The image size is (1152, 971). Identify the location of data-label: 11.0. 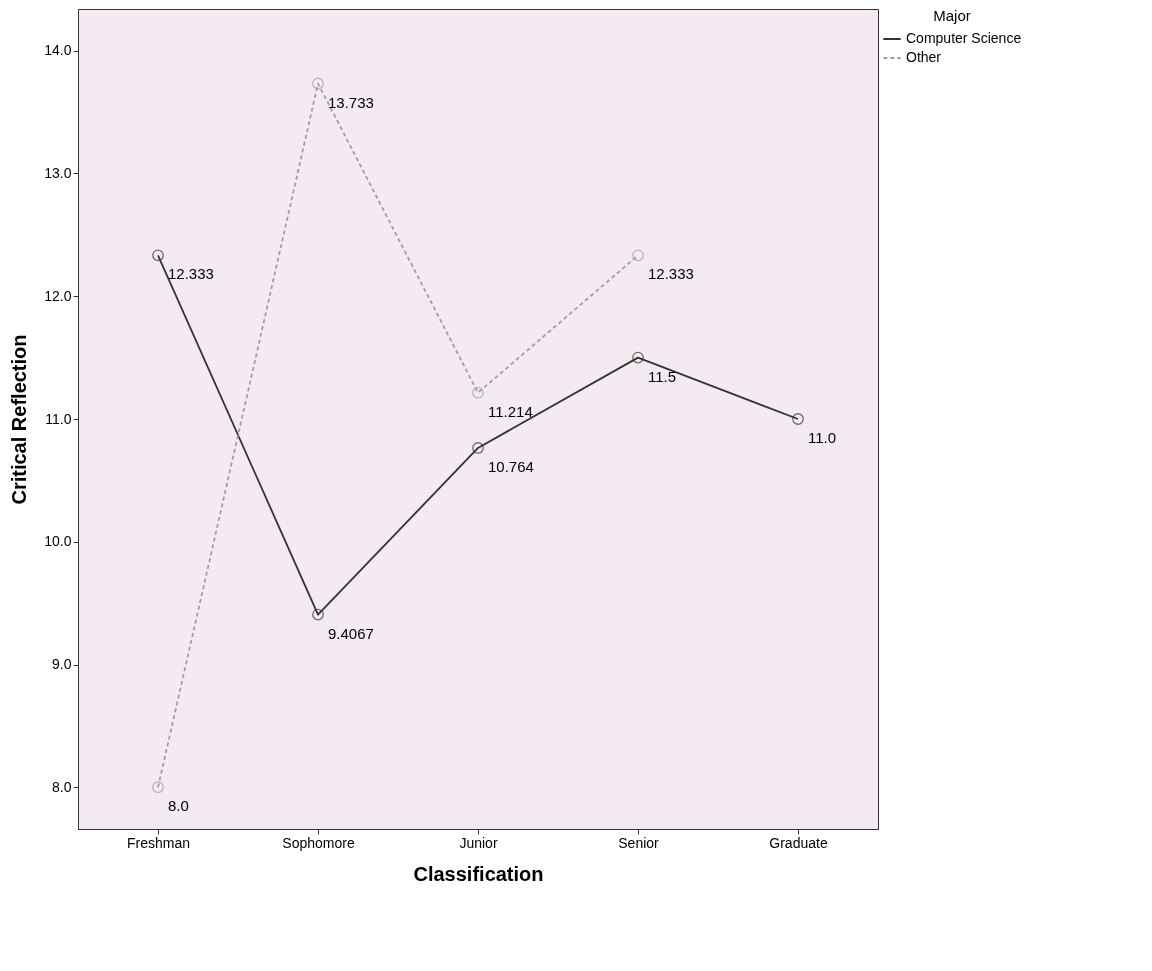
(822, 437).